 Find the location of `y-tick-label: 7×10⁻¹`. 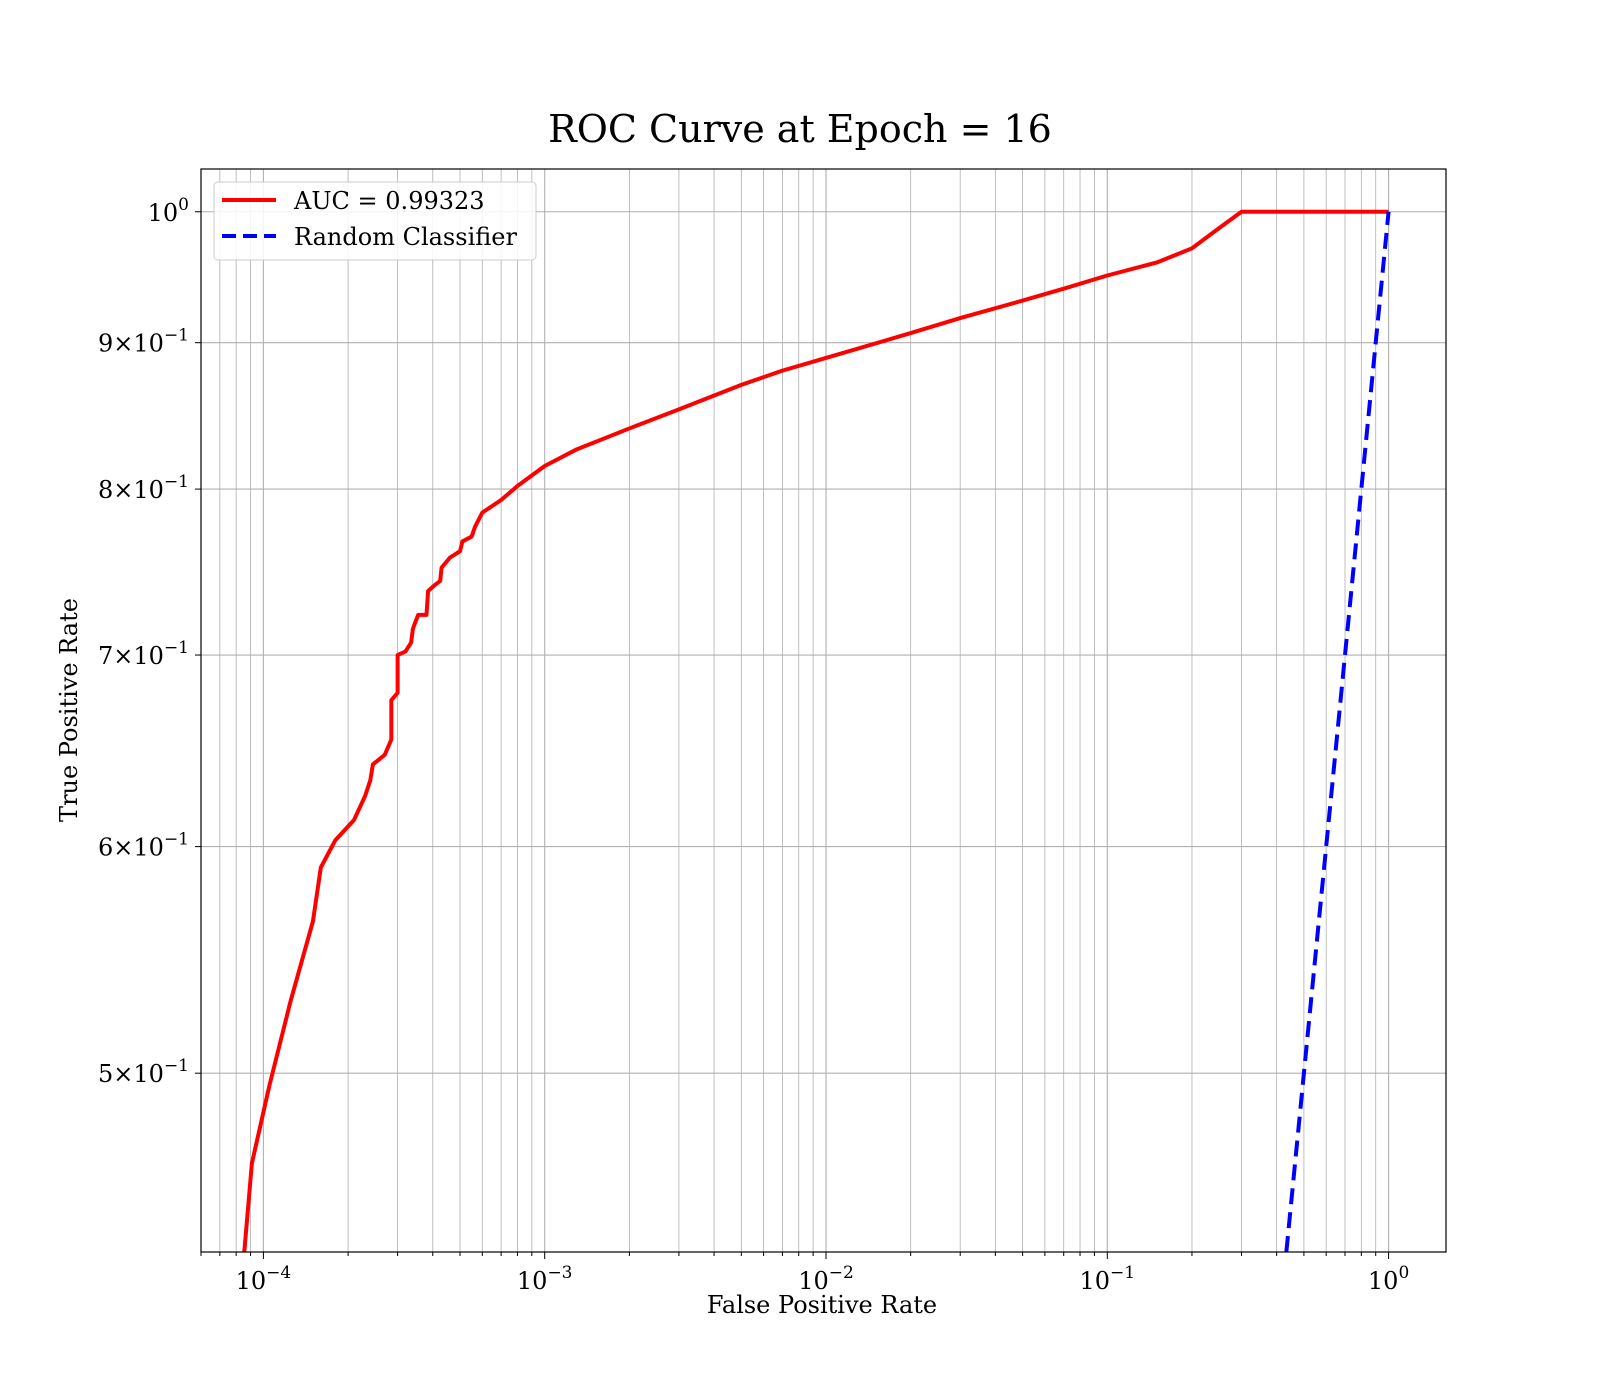

y-tick-label: 7×10⁻¹ is located at coordinates (143, 654).